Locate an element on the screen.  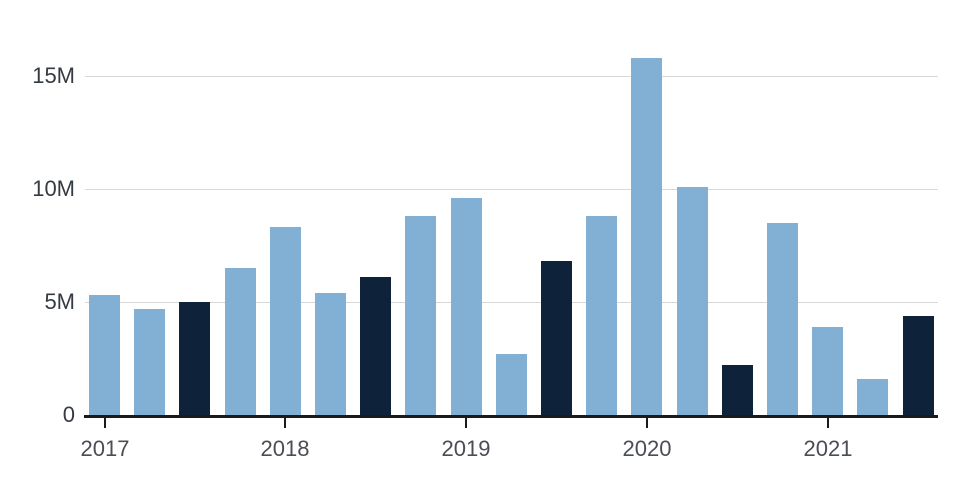
gridline-15M is located at coordinates (511, 76).